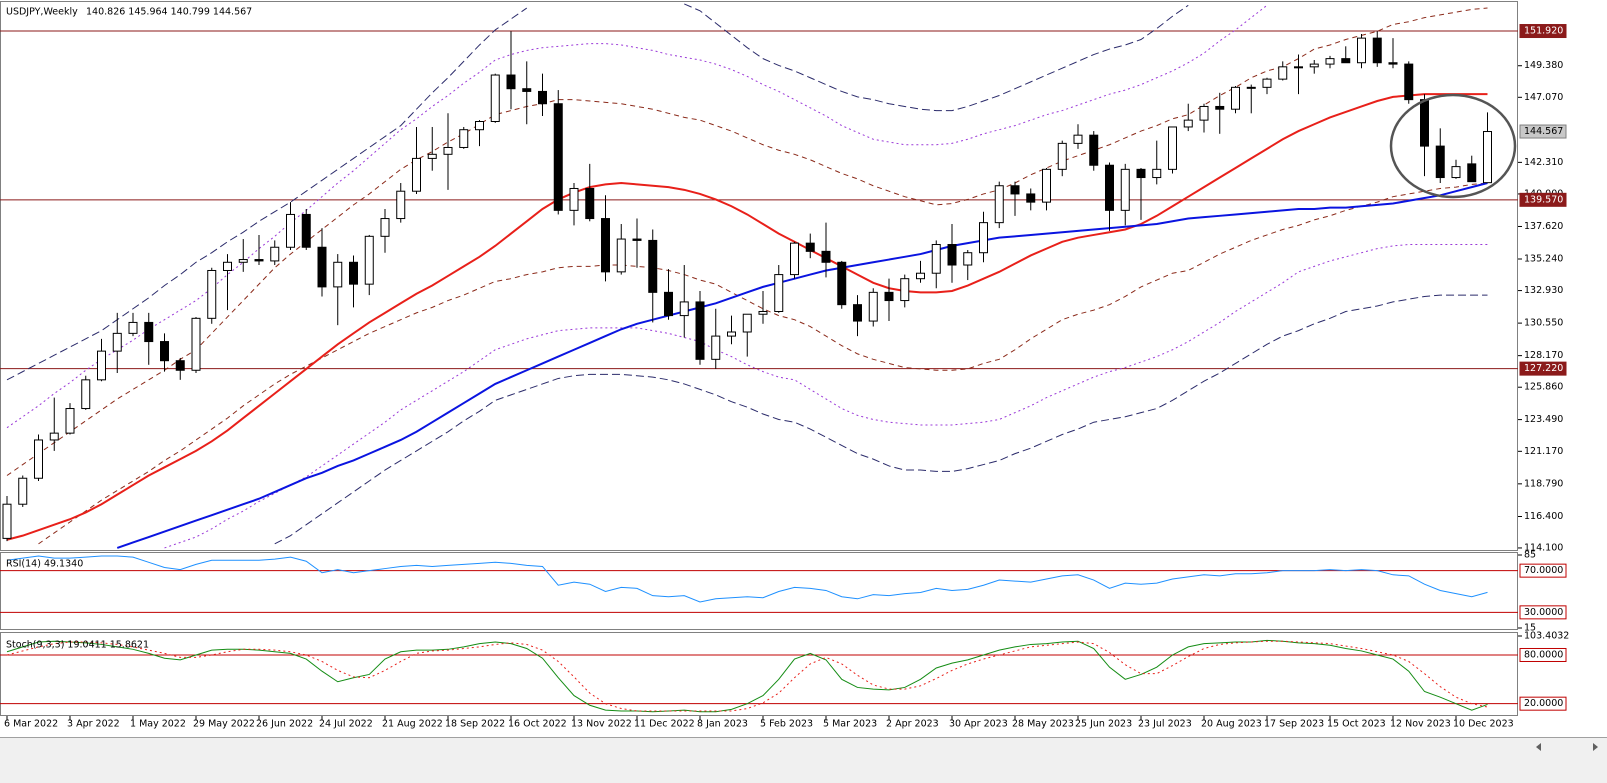 The width and height of the screenshot is (1607, 783). What do you see at coordinates (224, 724) in the screenshot?
I see `x-tick-label: 29 May 2022` at bounding box center [224, 724].